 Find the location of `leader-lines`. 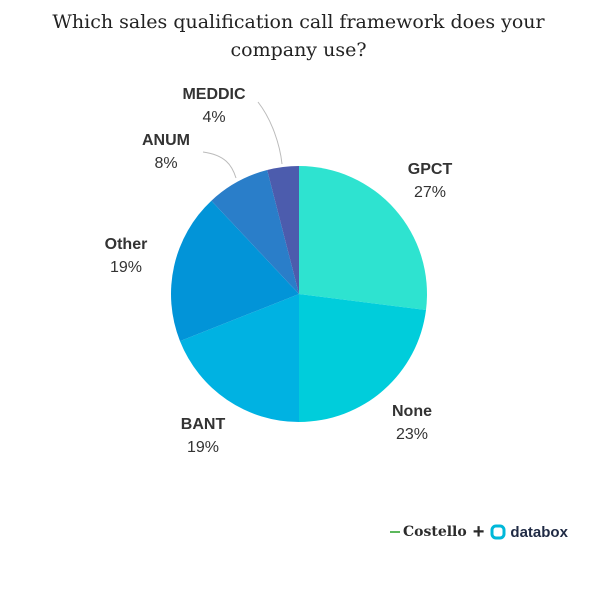

leader-lines is located at coordinates (242, 140).